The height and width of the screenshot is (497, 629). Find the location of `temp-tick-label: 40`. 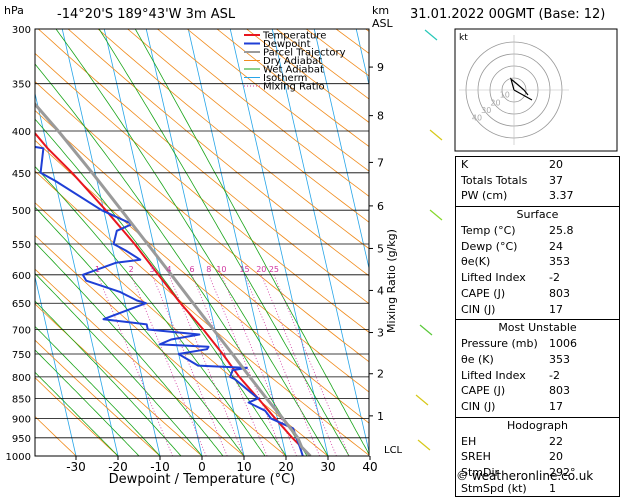

temp-tick-label: 40 is located at coordinates (369, 467).